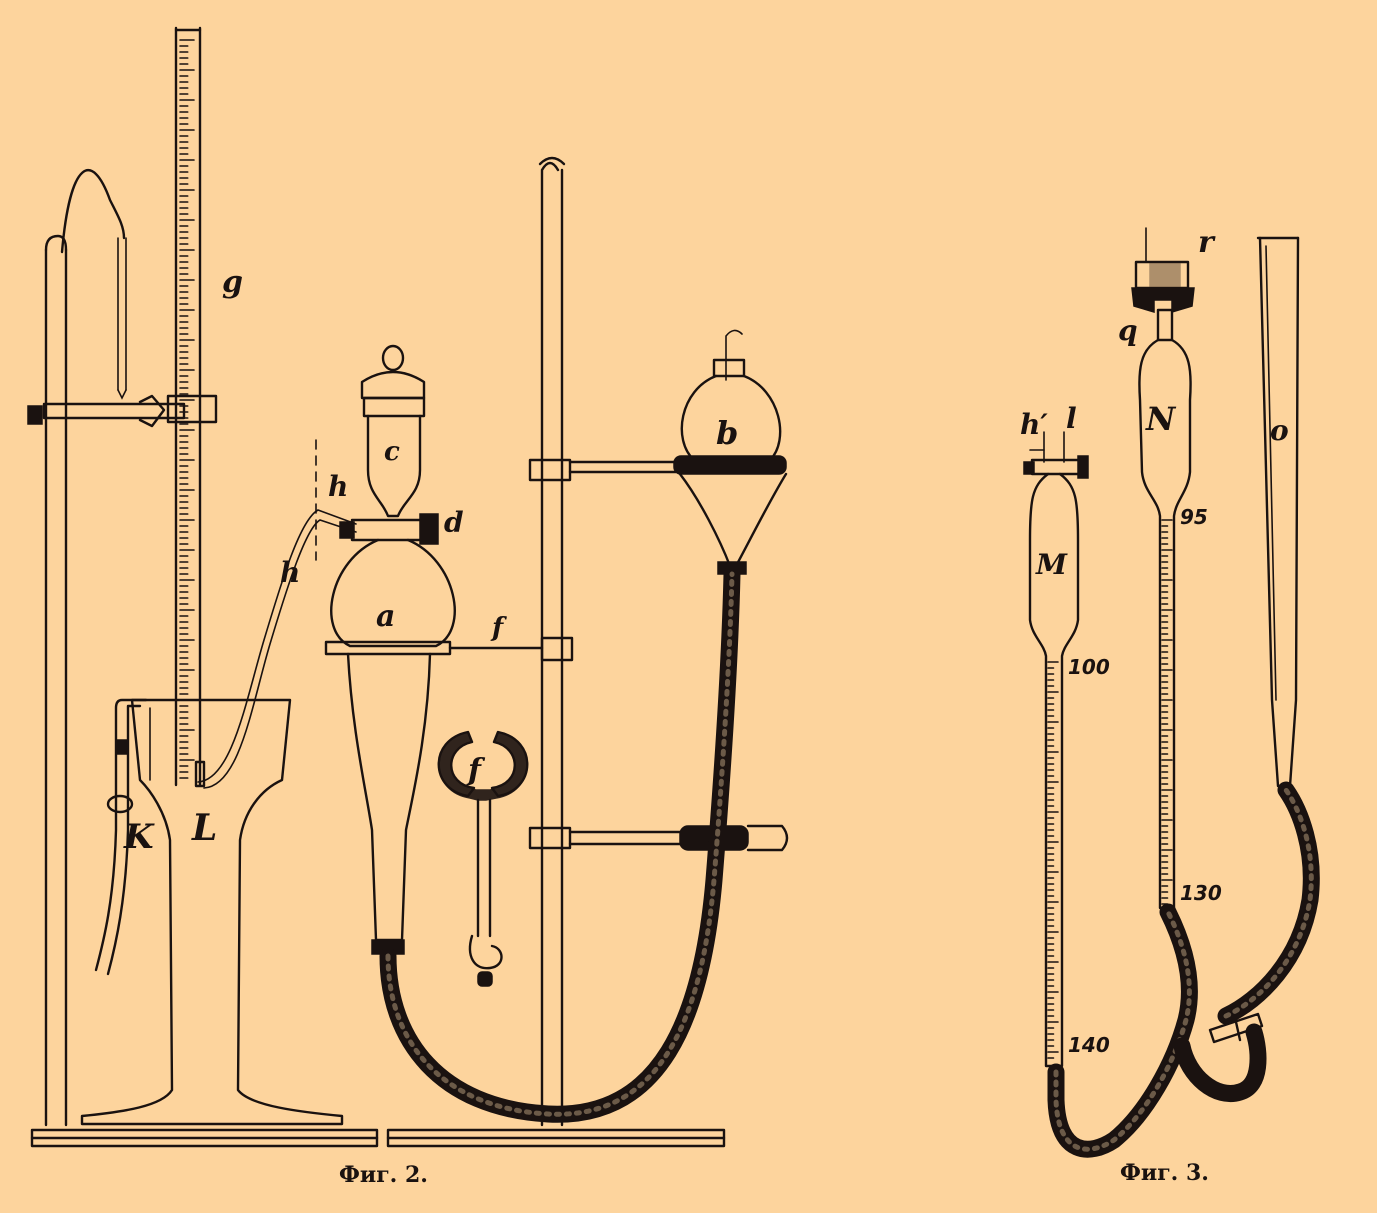  What do you see at coordinates (1183, 969) in the screenshot?
I see `fig3-hoses` at bounding box center [1183, 969].